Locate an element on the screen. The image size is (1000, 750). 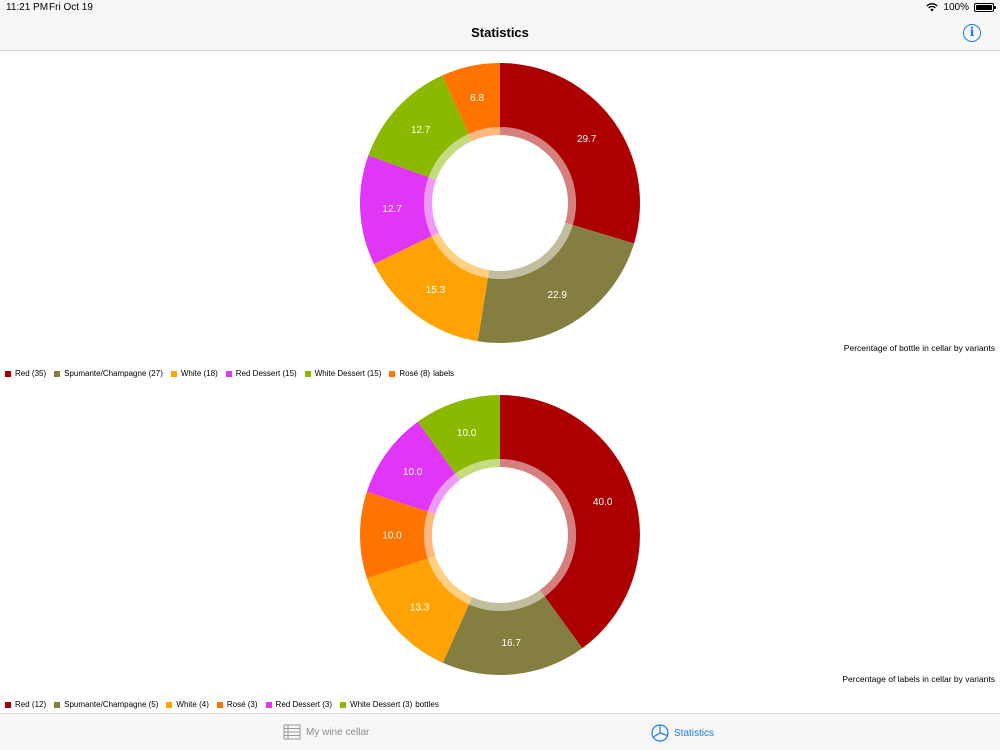
legend-label: Red Dessert (3) is located at coordinates (304, 704).